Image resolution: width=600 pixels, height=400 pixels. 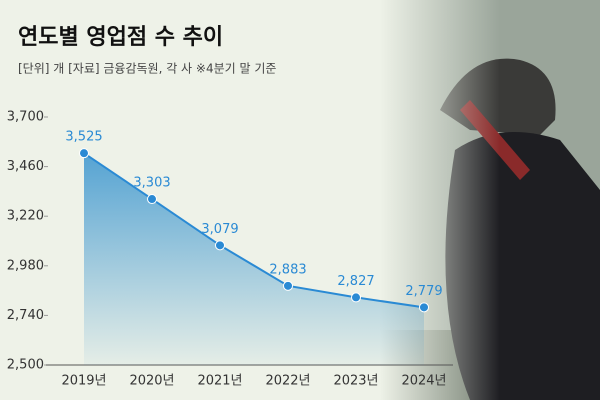 I want to click on value-label: 2,827, so click(x=355, y=281).